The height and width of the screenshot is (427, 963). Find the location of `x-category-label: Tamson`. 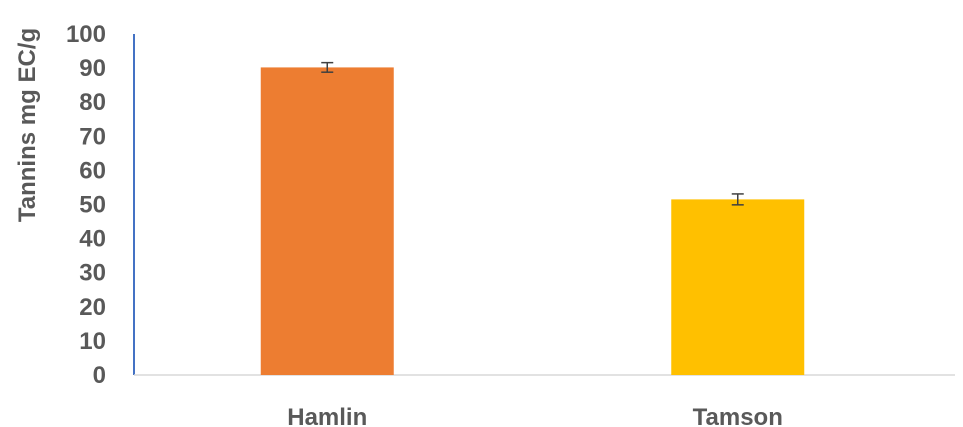

x-category-label: Tamson is located at coordinates (738, 415).